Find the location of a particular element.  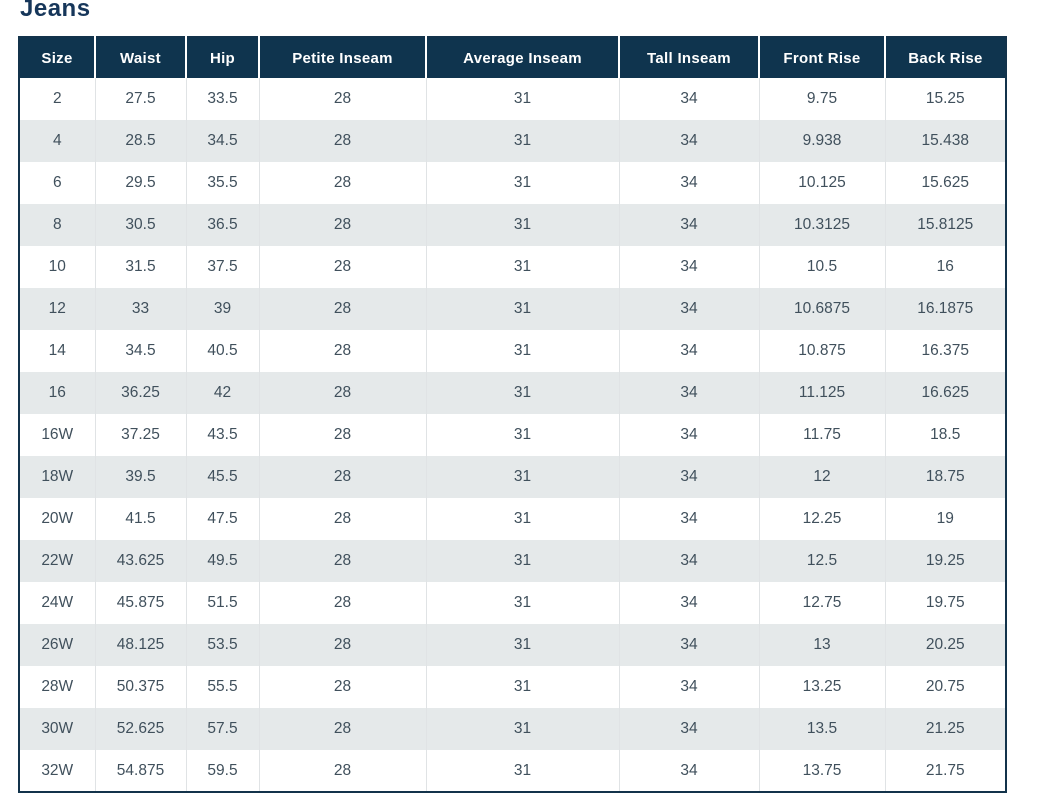

table-cell: 9.938 is located at coordinates (821, 141).